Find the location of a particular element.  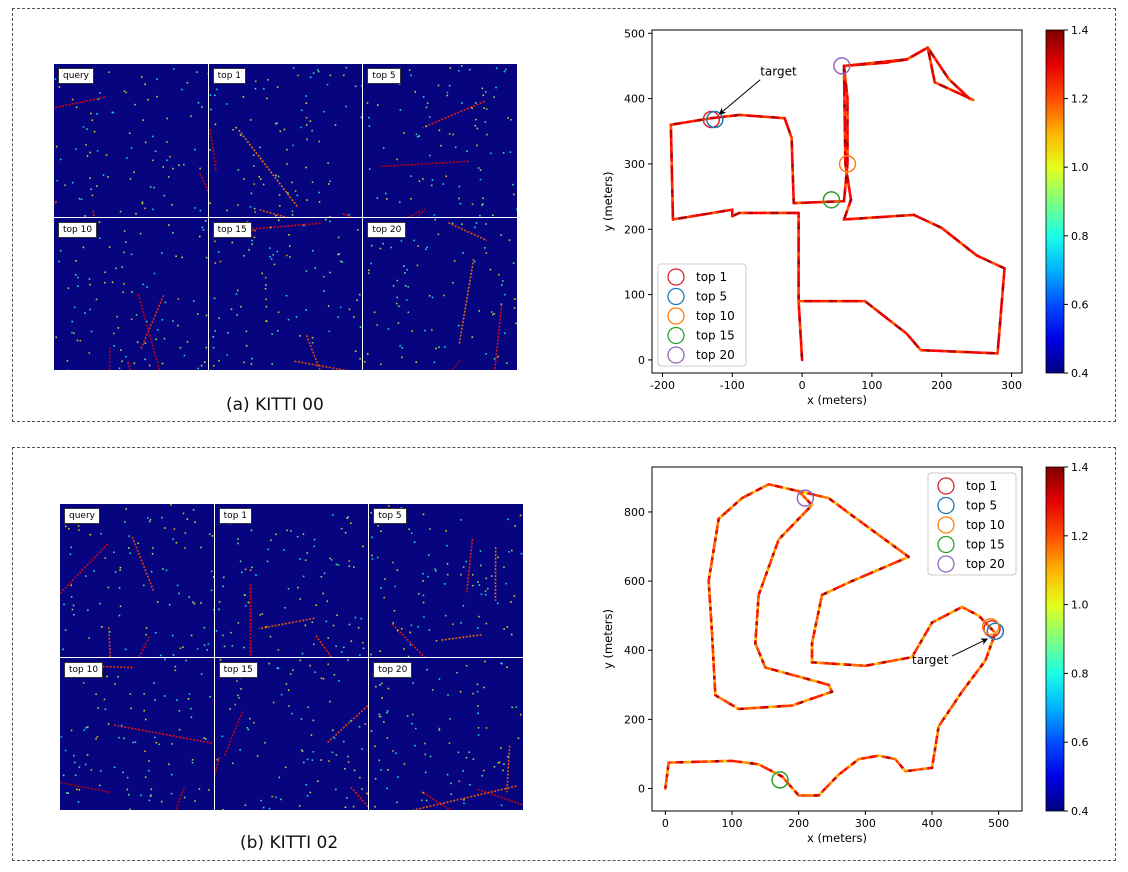

legend-entry: top 5 is located at coordinates (981, 506).